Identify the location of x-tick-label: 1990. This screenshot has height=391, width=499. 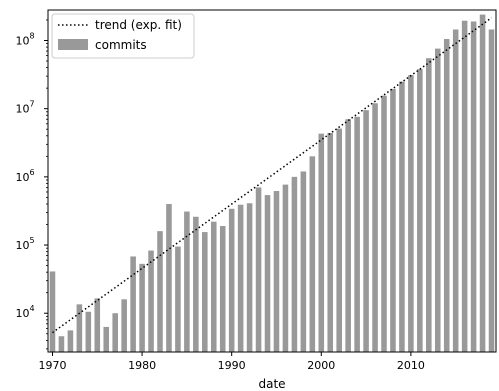
(232, 365).